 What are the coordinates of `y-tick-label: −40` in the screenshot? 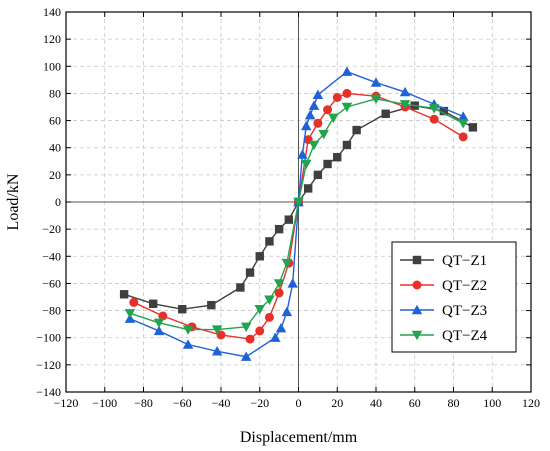 It's located at (51, 256).